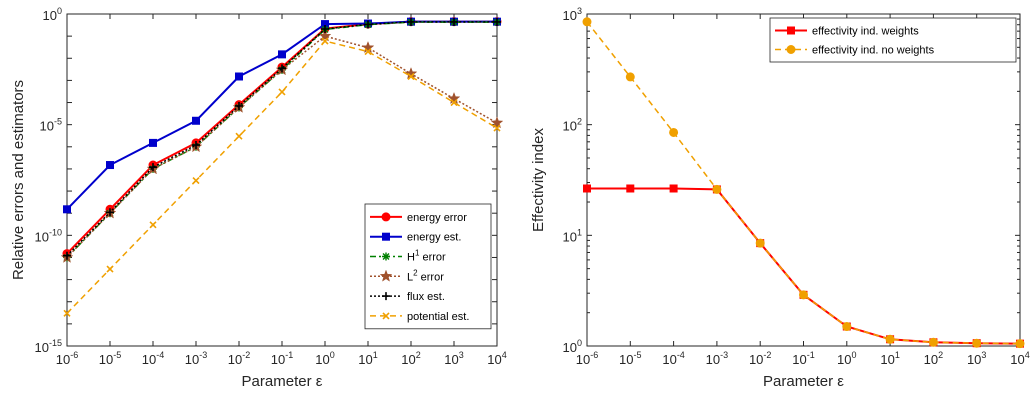 The width and height of the screenshot is (1036, 399). I want to click on legend-item: effectivity ind. no weights, so click(855, 51).